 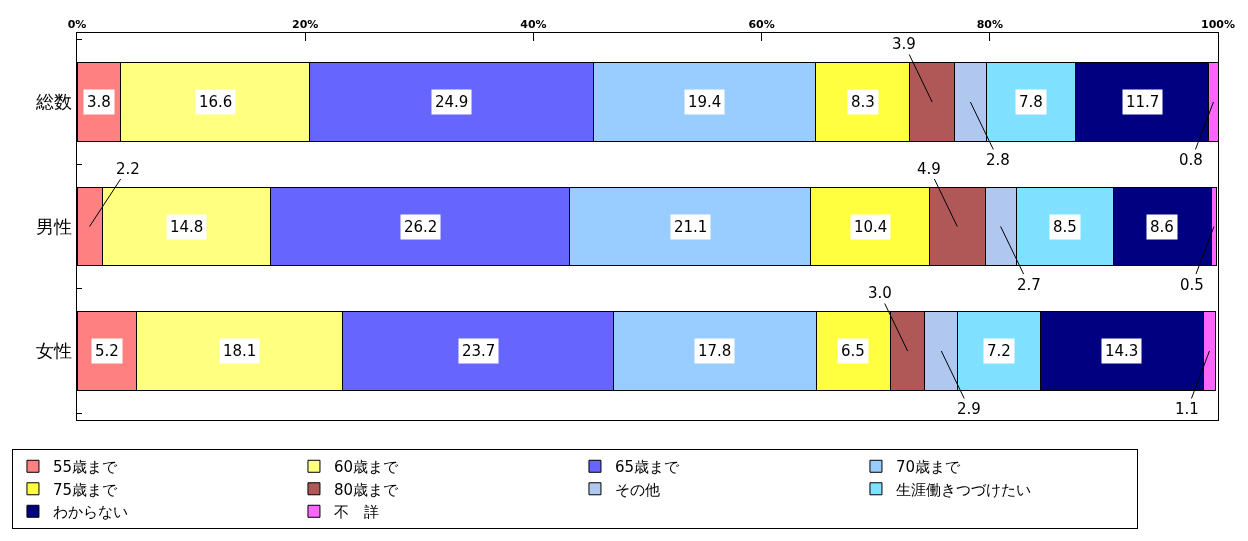 What do you see at coordinates (107, 351) in the screenshot?
I see `data-label: 5.2` at bounding box center [107, 351].